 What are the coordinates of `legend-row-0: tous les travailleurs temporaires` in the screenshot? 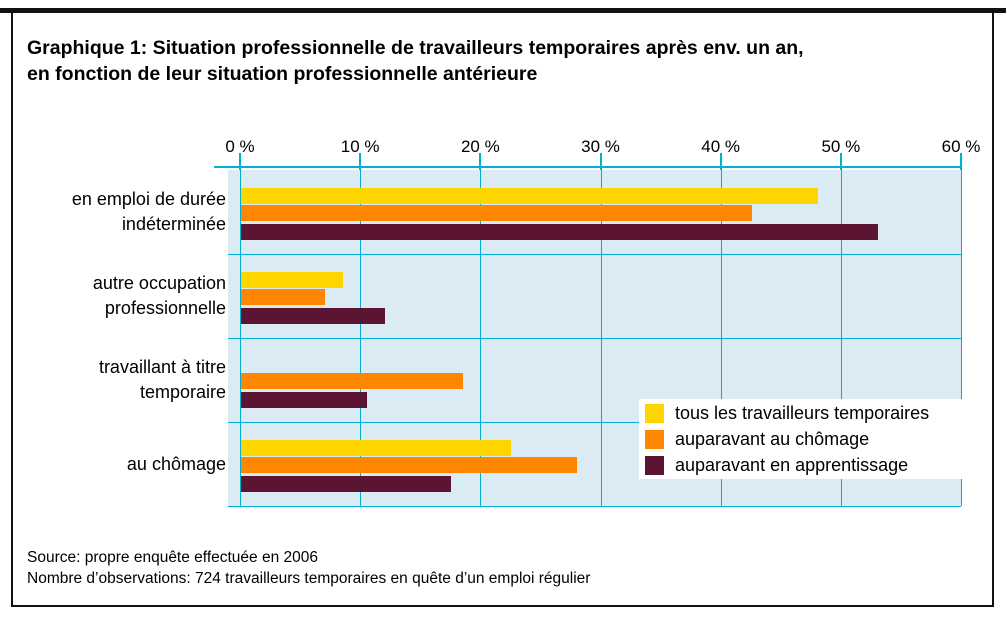 It's located at (812, 413).